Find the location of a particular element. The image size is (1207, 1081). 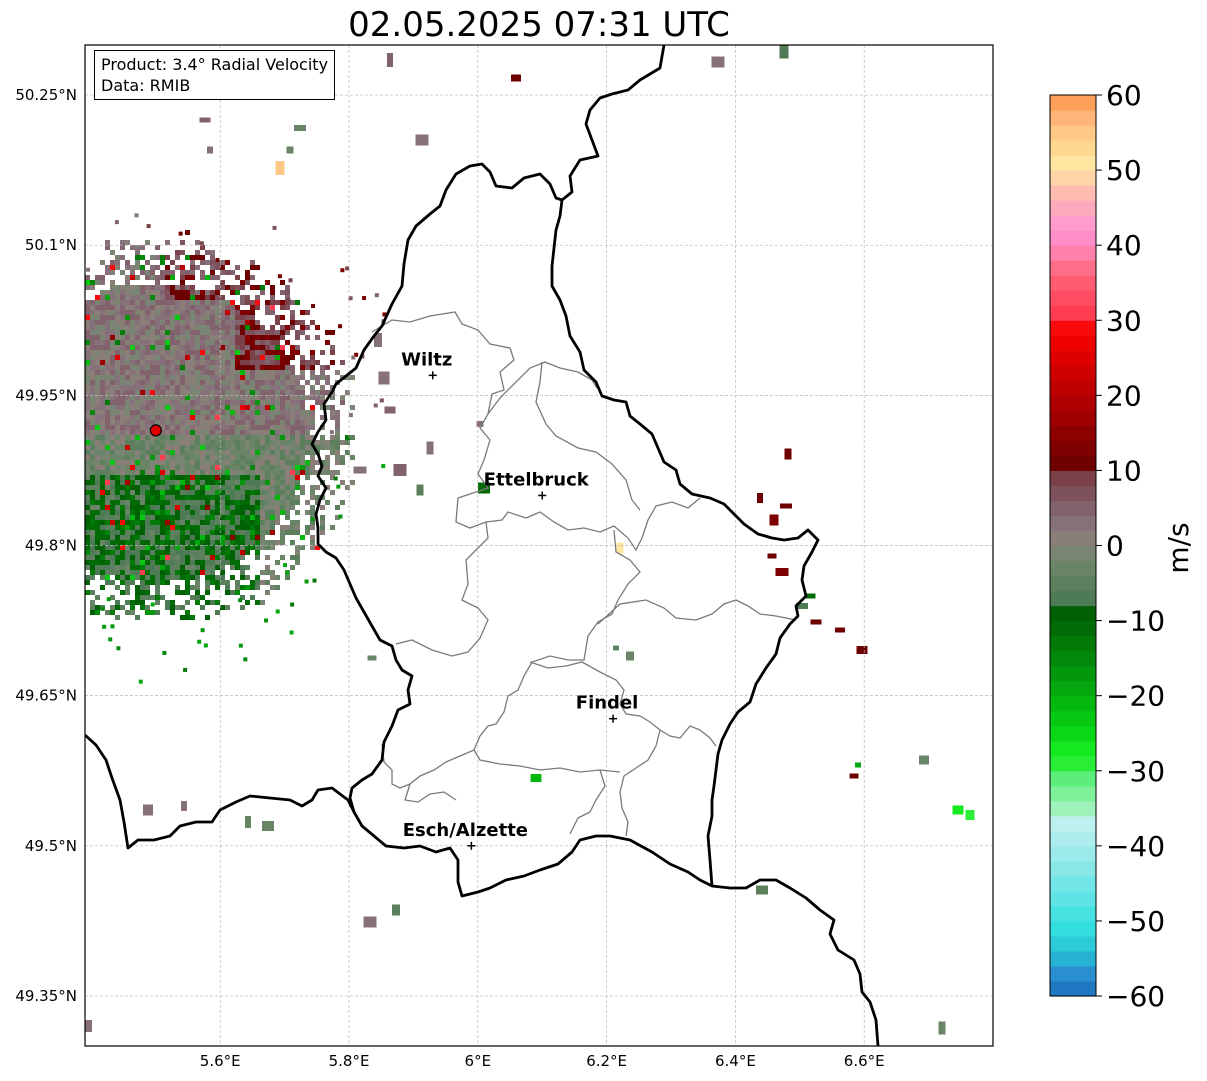

colorbar-tick-label: 40 is located at coordinates (1124, 245).